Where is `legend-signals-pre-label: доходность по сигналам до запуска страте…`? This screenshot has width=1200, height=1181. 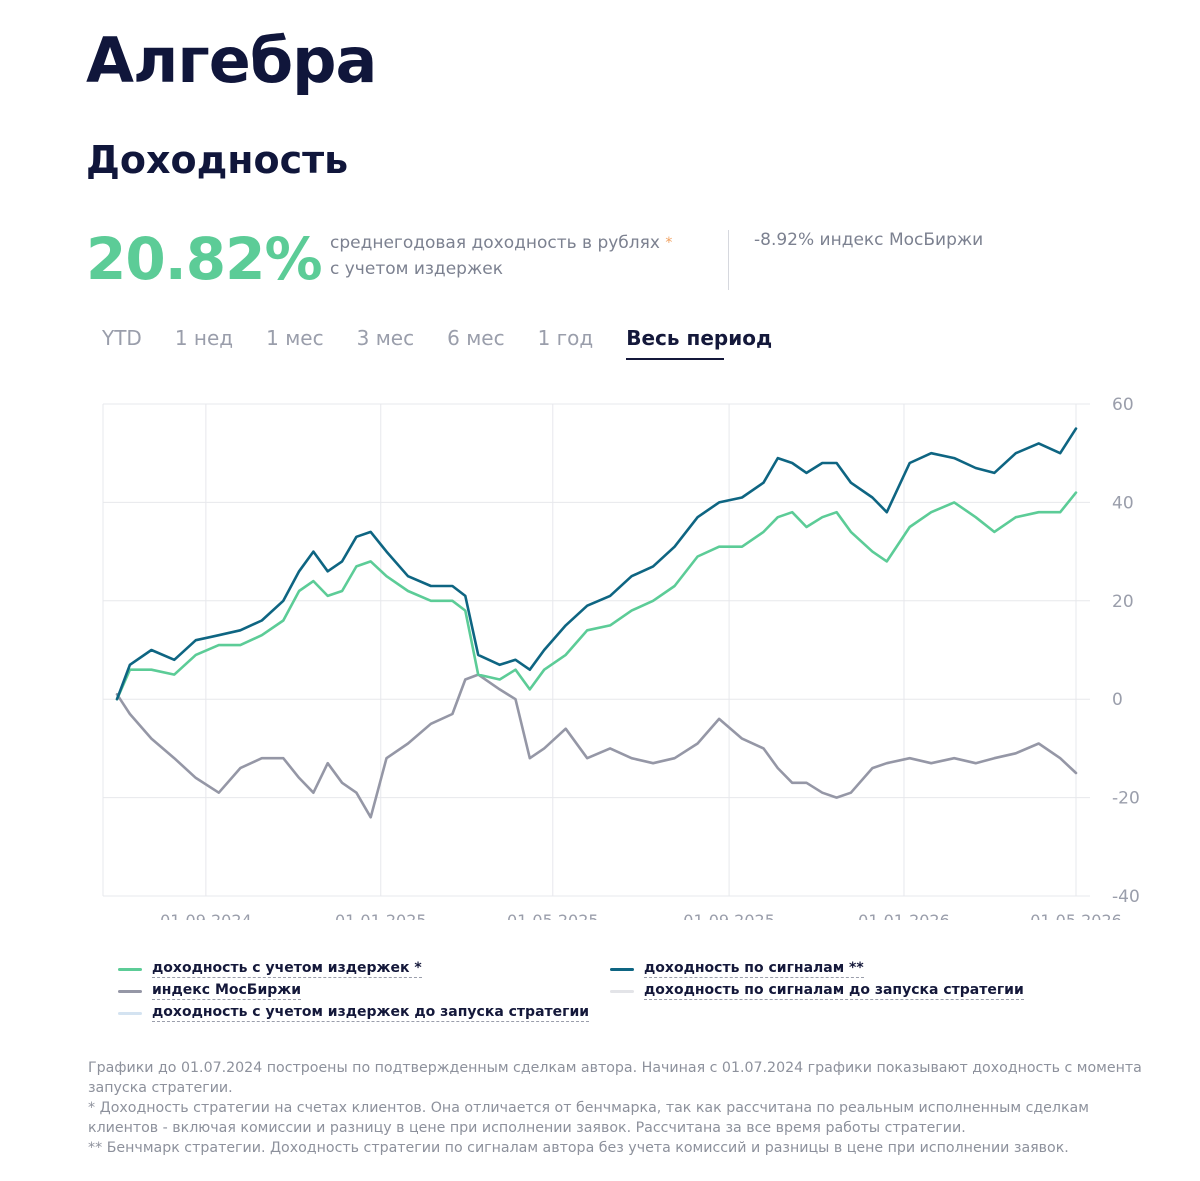
legend-signals-pre-label: доходность по сигналам до запуска страте… is located at coordinates (834, 991).